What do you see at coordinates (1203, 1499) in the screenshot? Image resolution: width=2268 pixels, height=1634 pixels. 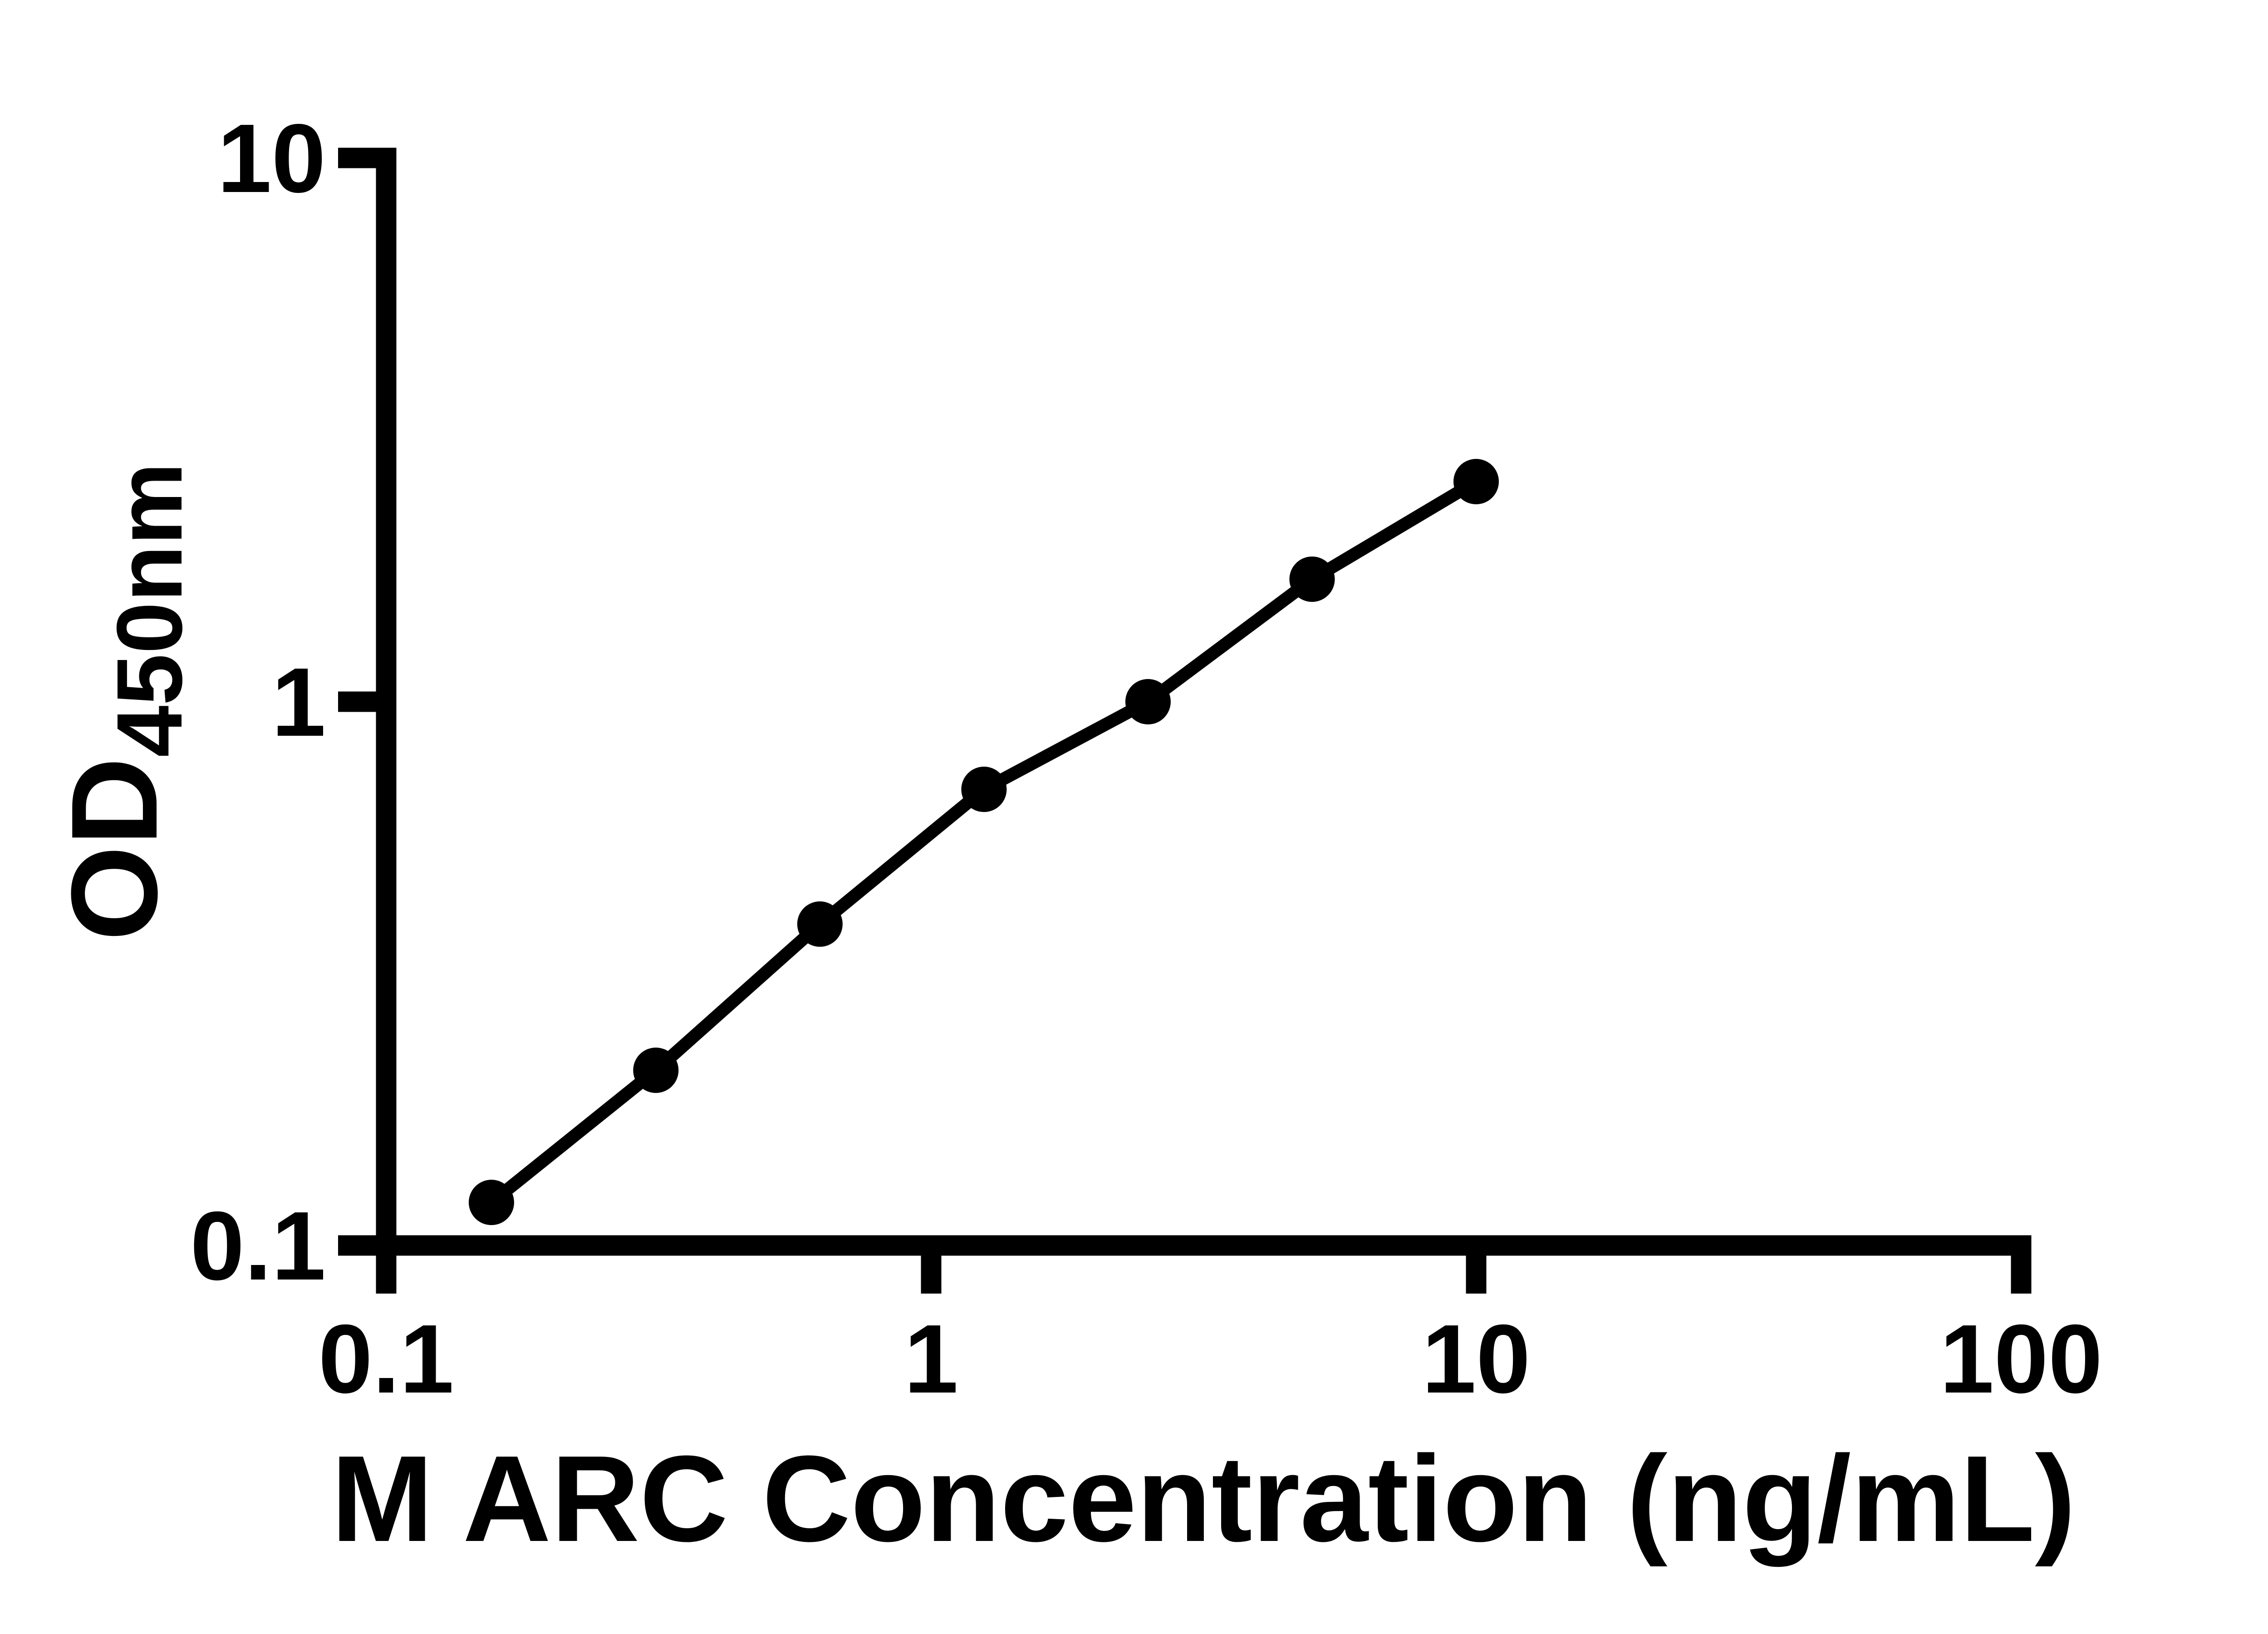 I see `x-axis-title: M ARC Concentration (ng/mL)` at bounding box center [1203, 1499].